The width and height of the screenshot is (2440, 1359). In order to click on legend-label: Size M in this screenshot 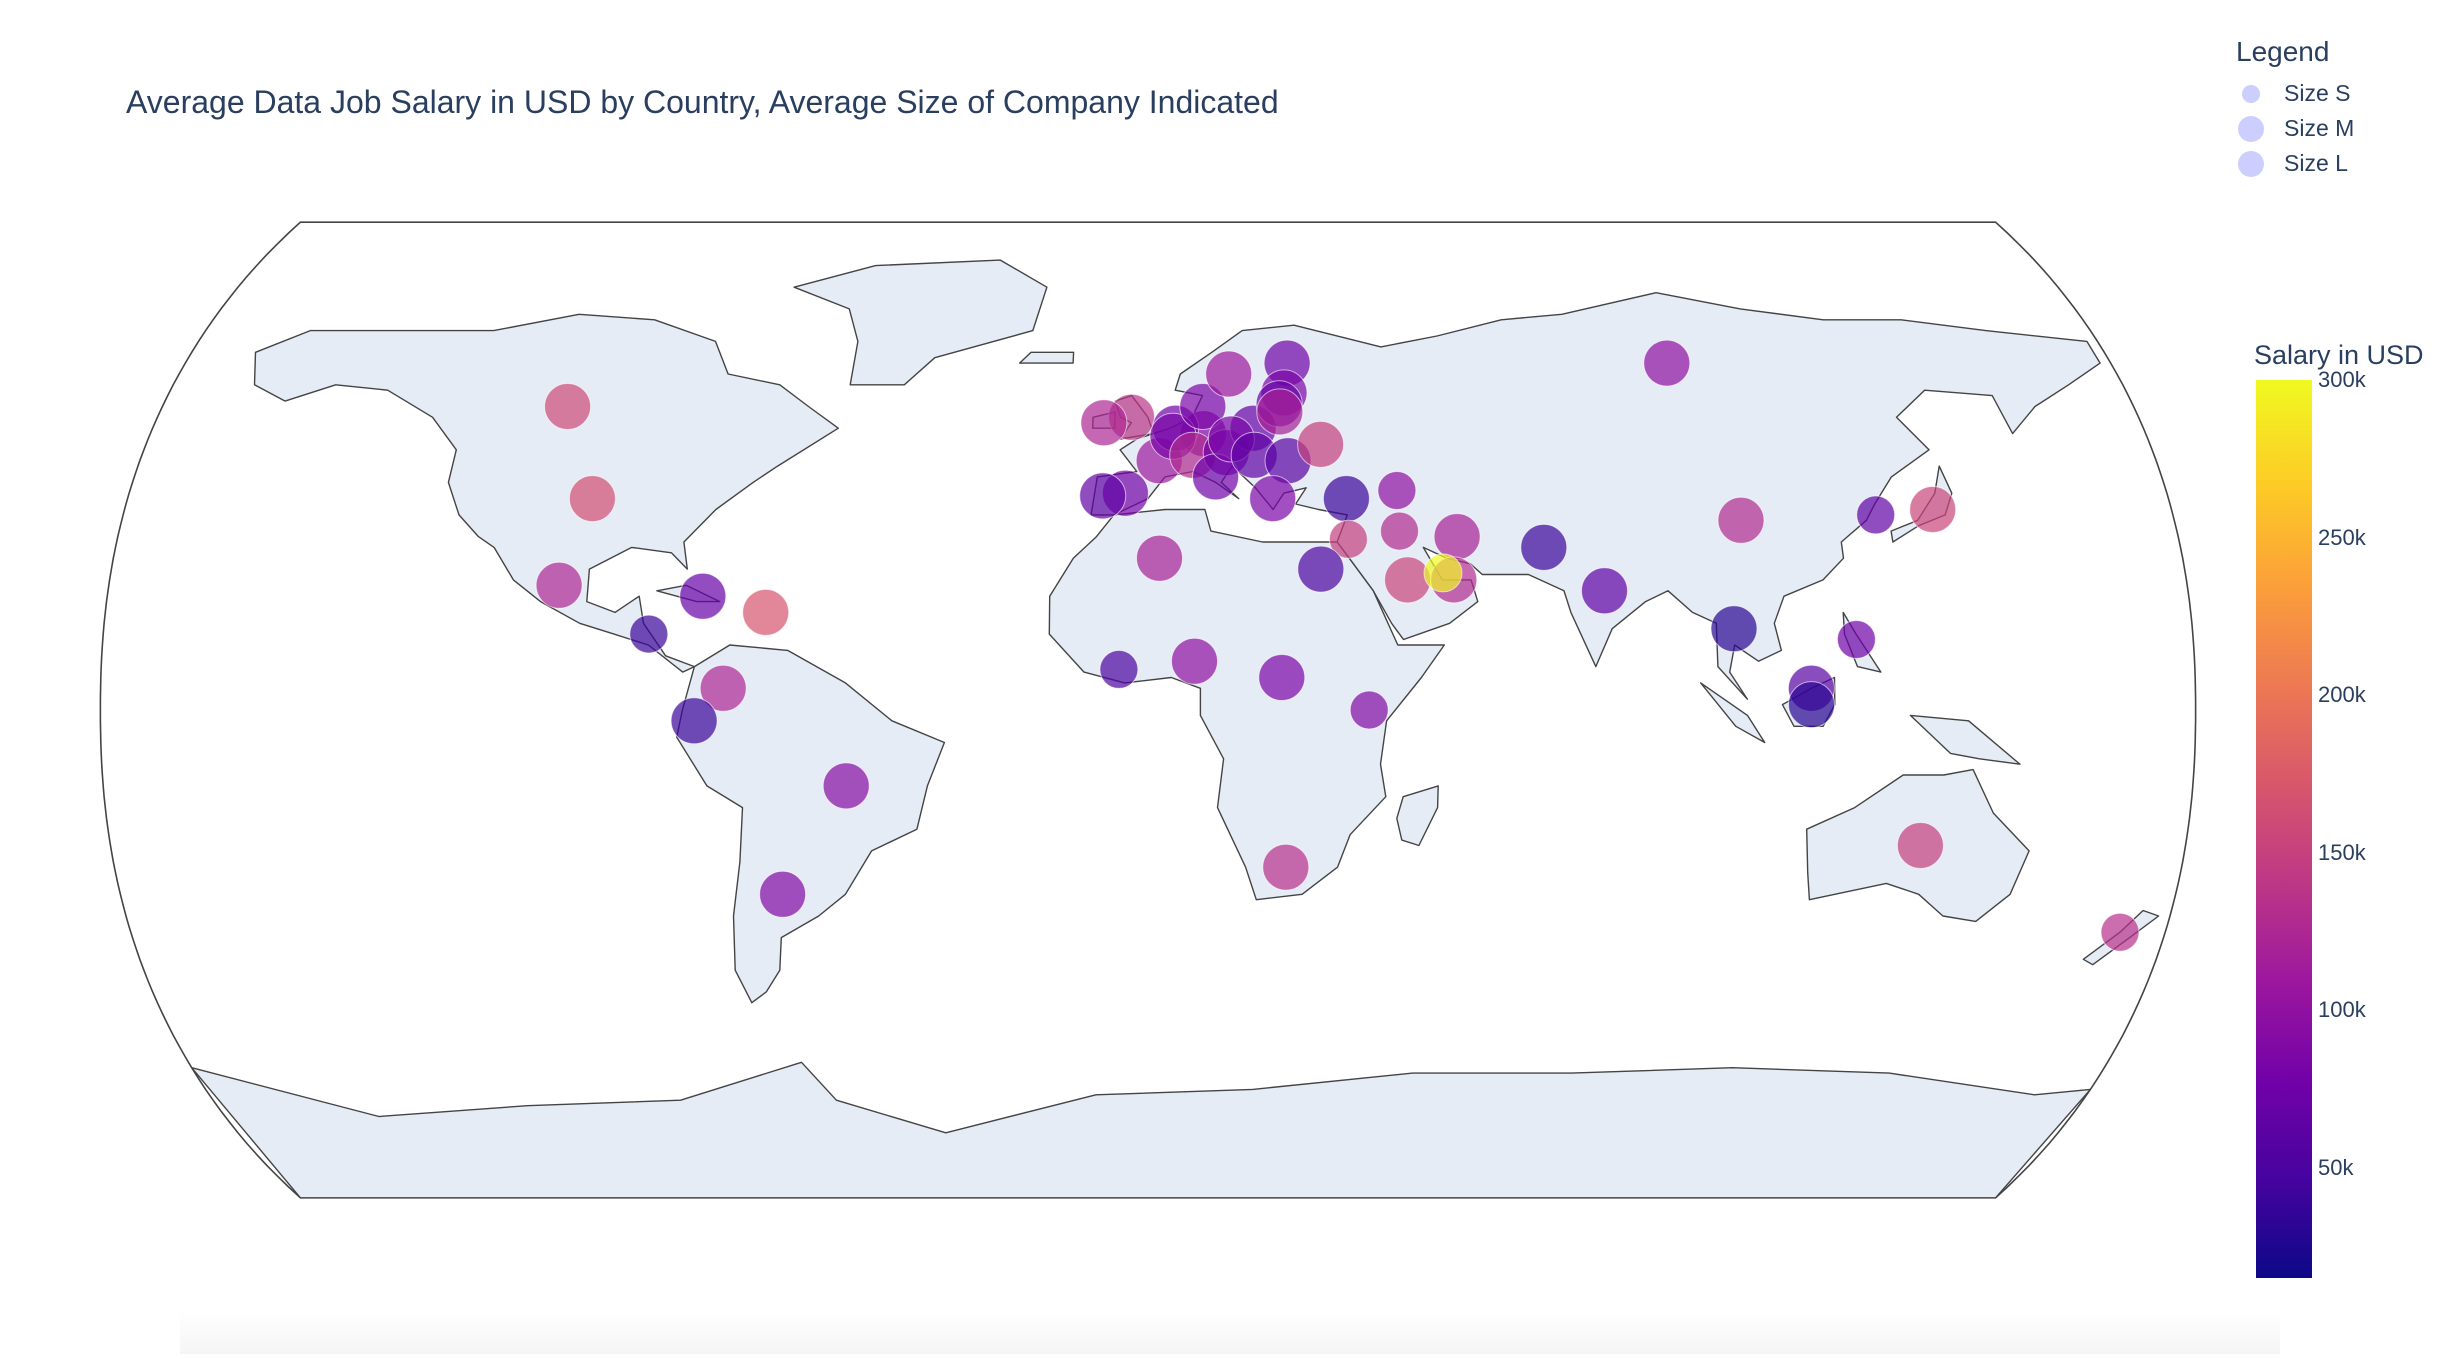, I will do `click(2319, 128)`.